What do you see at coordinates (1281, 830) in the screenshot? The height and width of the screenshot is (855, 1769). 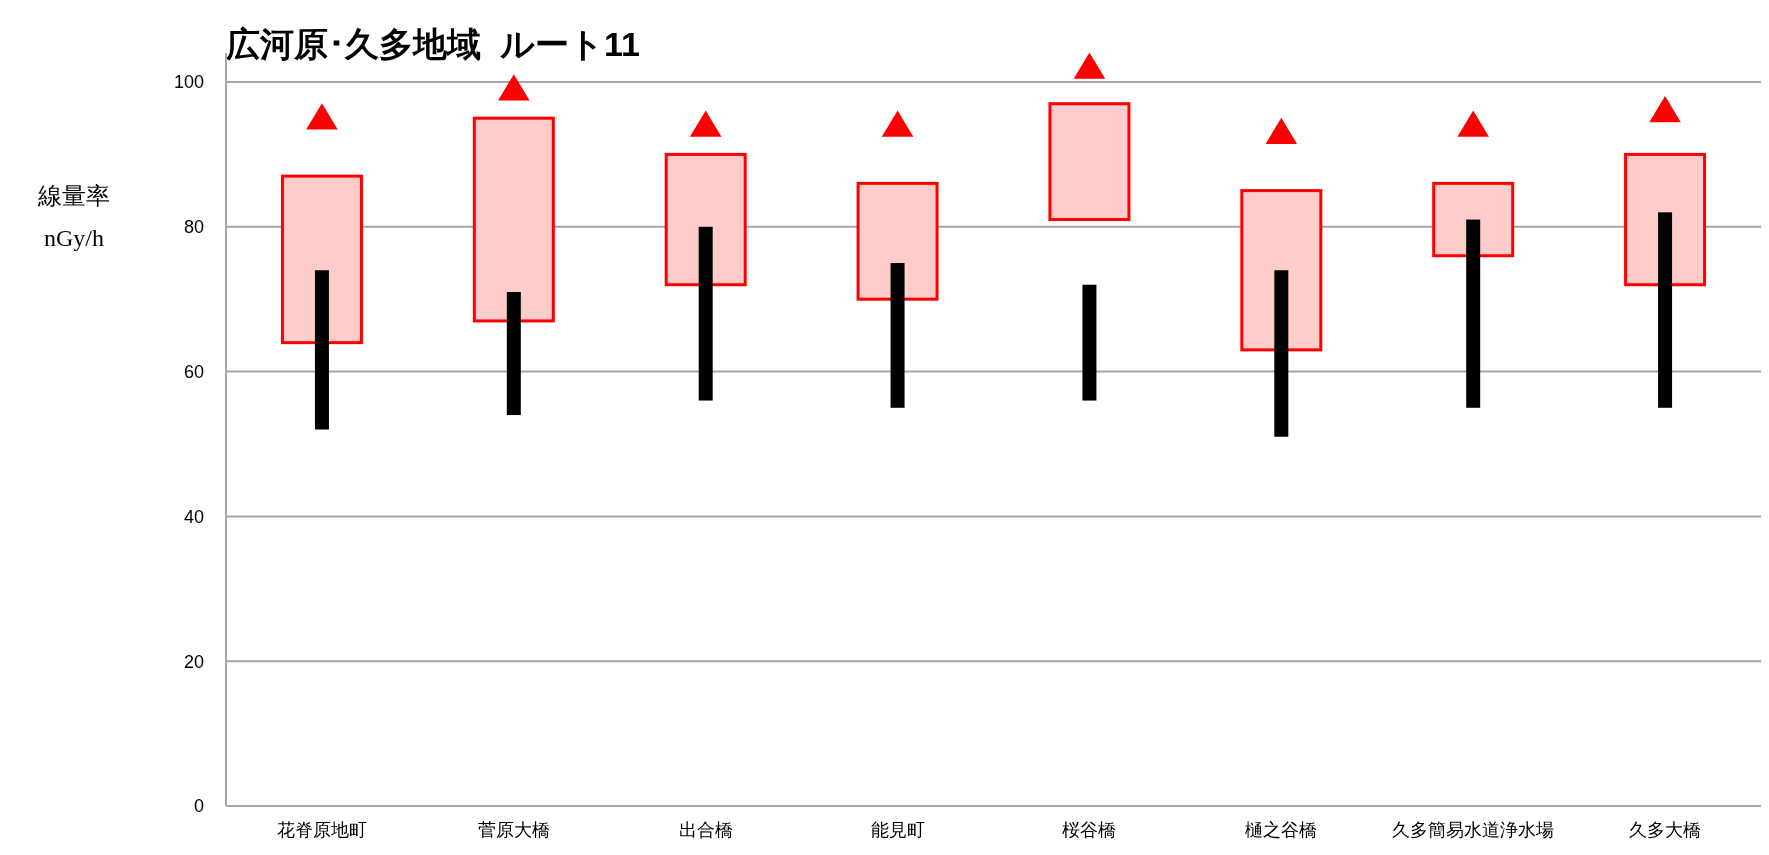 I see `x-tick-label: 樋之谷橋` at bounding box center [1281, 830].